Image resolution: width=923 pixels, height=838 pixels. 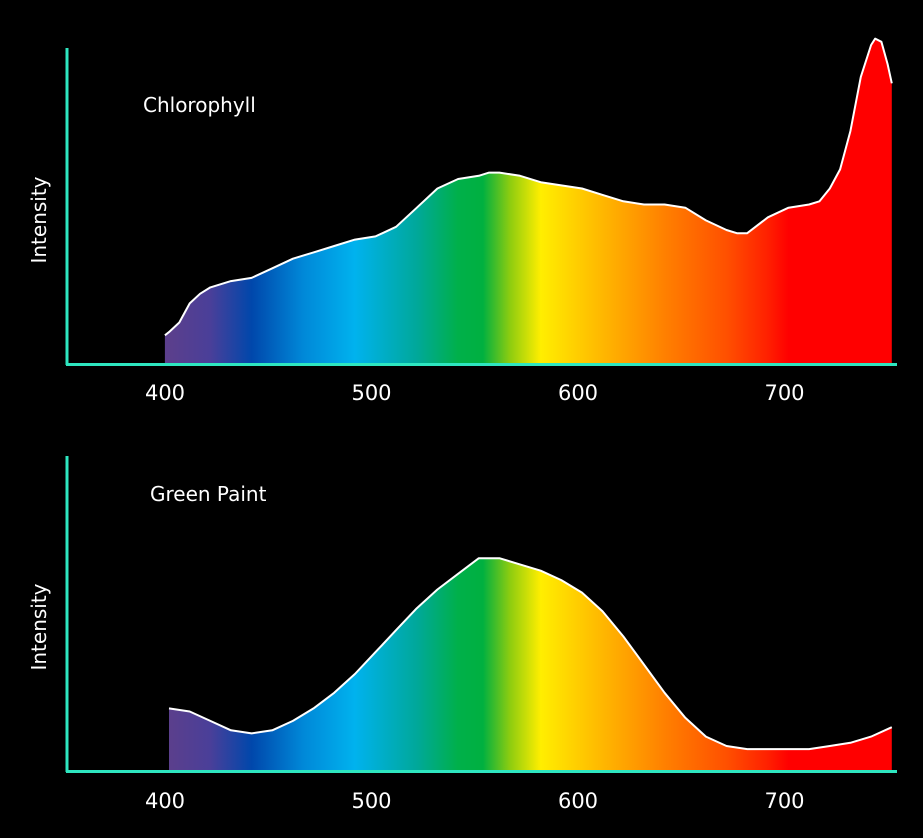 I want to click on green-paint-x-ticks: 400 500 600 700, so click(x=475, y=801).